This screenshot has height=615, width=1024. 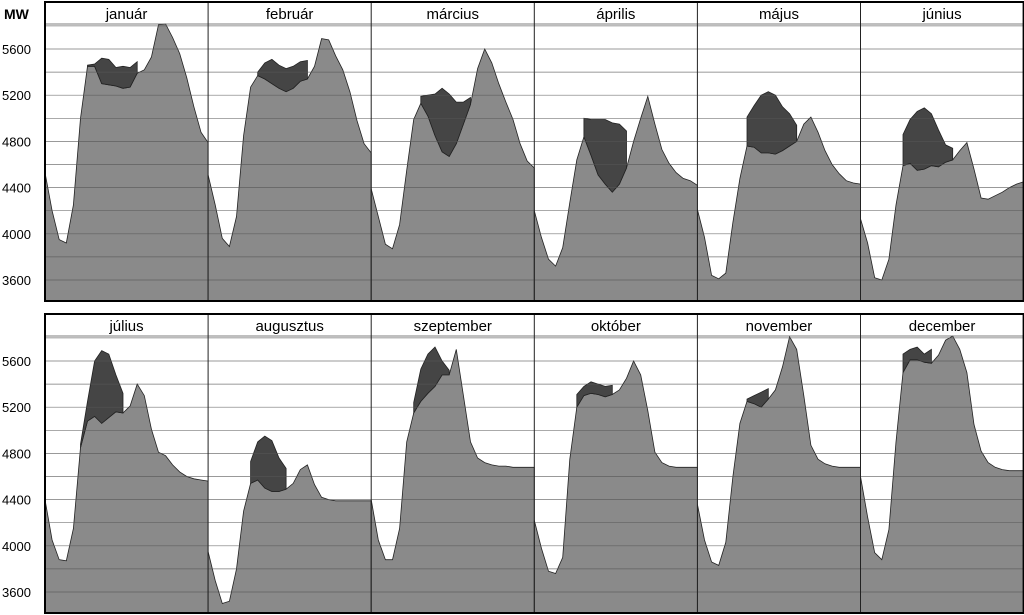 I want to click on month-title: január, so click(x=126, y=14).